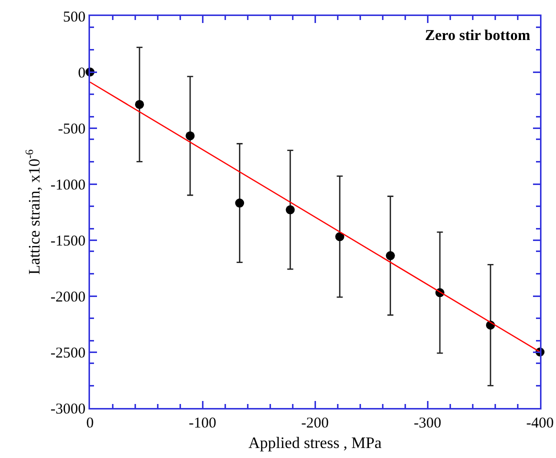  What do you see at coordinates (315, 443) in the screenshot?
I see `x-axis-title: Applied stress , MPa` at bounding box center [315, 443].